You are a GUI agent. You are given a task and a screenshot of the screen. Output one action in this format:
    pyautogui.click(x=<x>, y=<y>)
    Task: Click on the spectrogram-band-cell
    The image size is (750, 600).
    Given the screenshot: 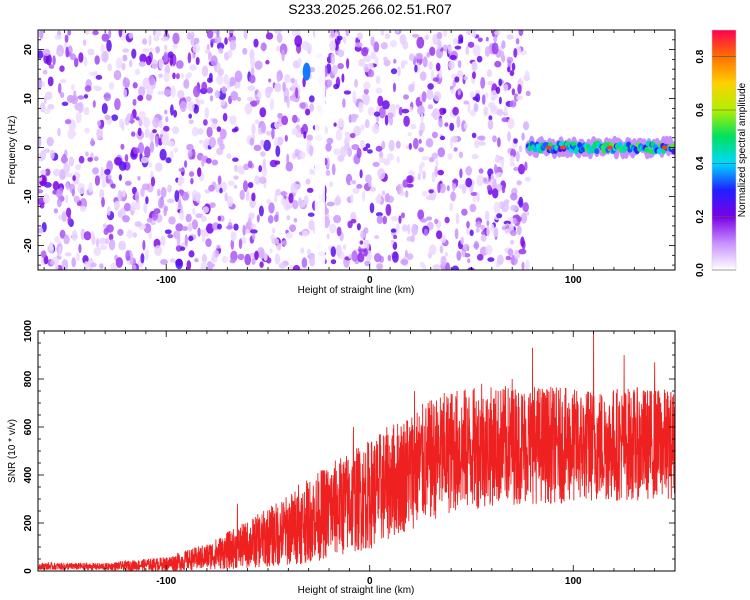 What is the action you would take?
    pyautogui.click(x=597, y=151)
    